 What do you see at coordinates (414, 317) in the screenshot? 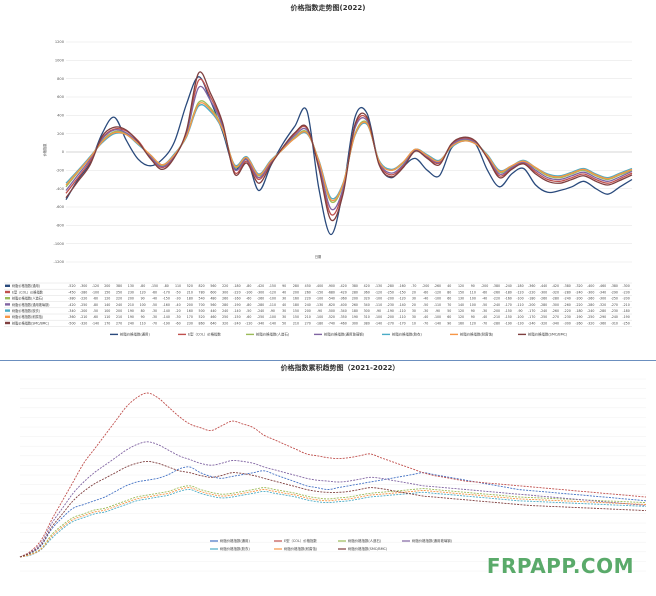
I see `top-table-cell: 30` at bounding box center [414, 317].